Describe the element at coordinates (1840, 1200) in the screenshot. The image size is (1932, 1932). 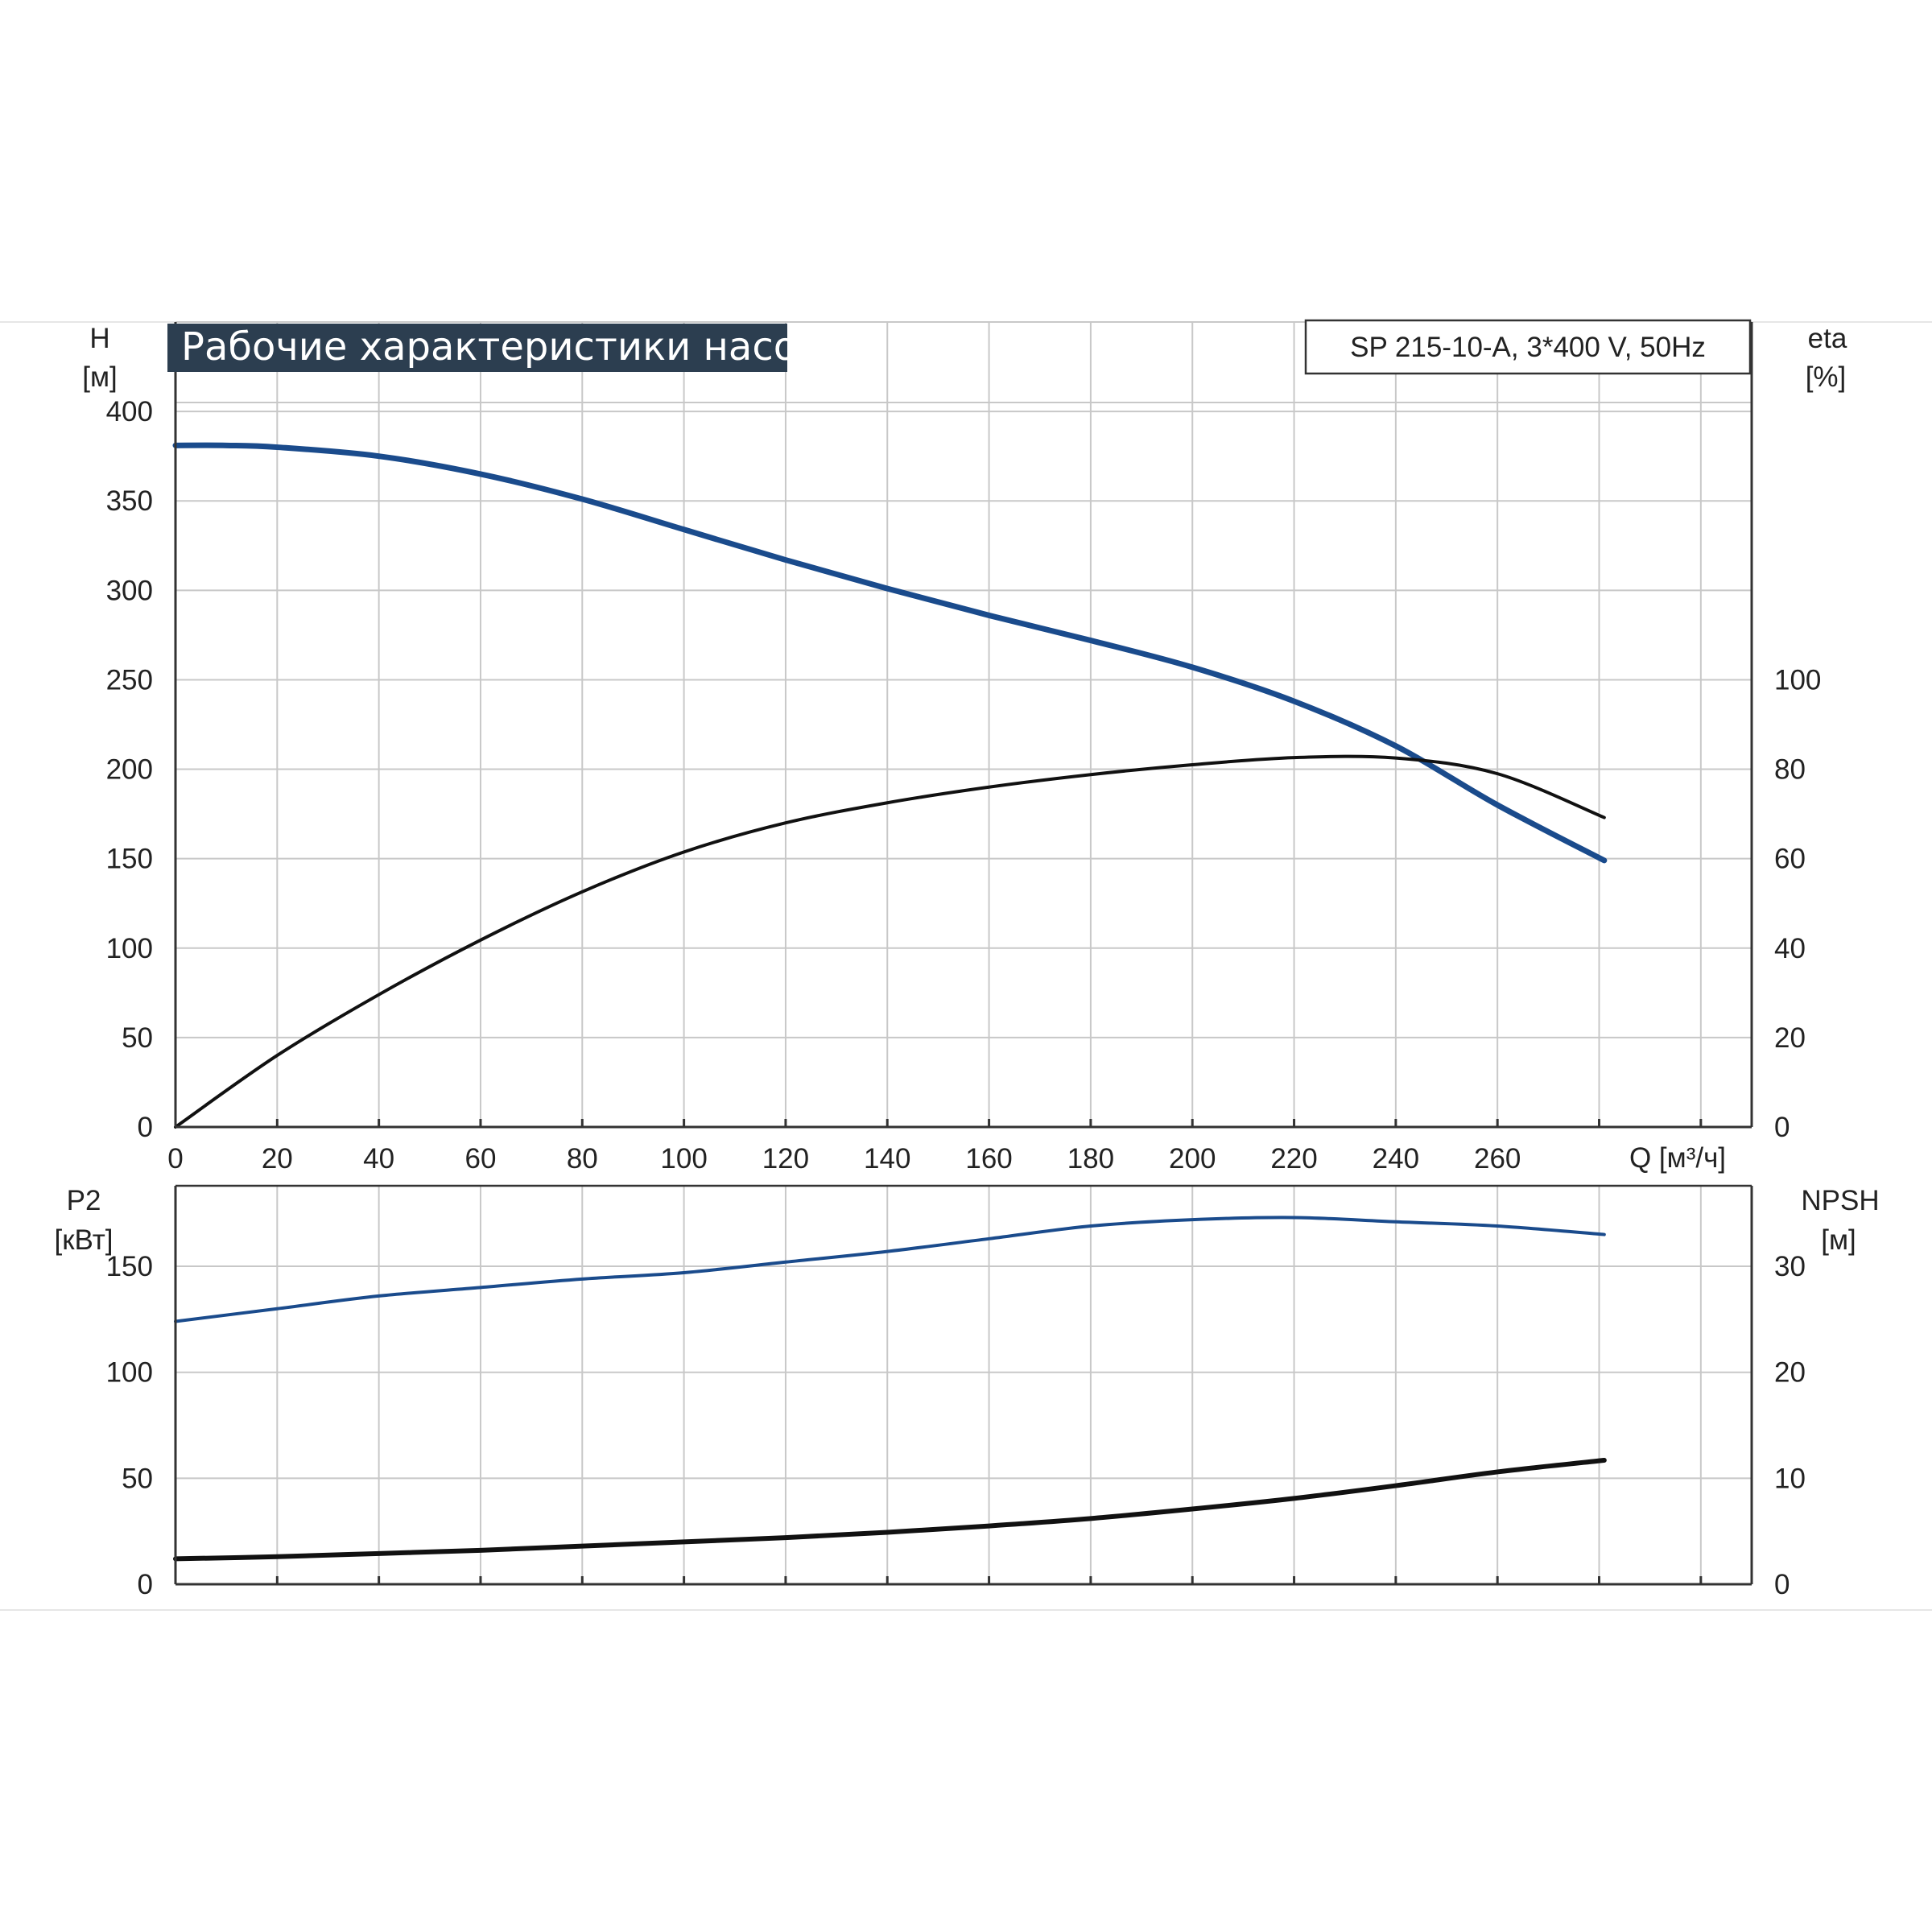
I see `npsh-axis-name: NPSH` at that location.